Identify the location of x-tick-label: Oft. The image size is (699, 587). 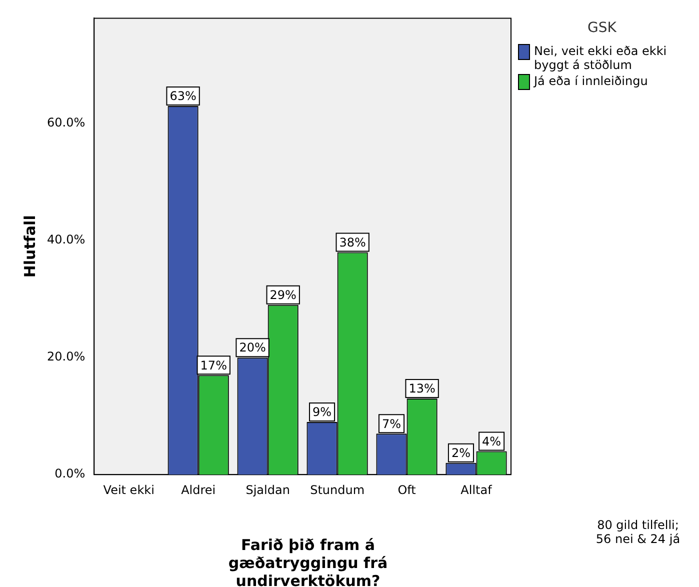
(407, 489).